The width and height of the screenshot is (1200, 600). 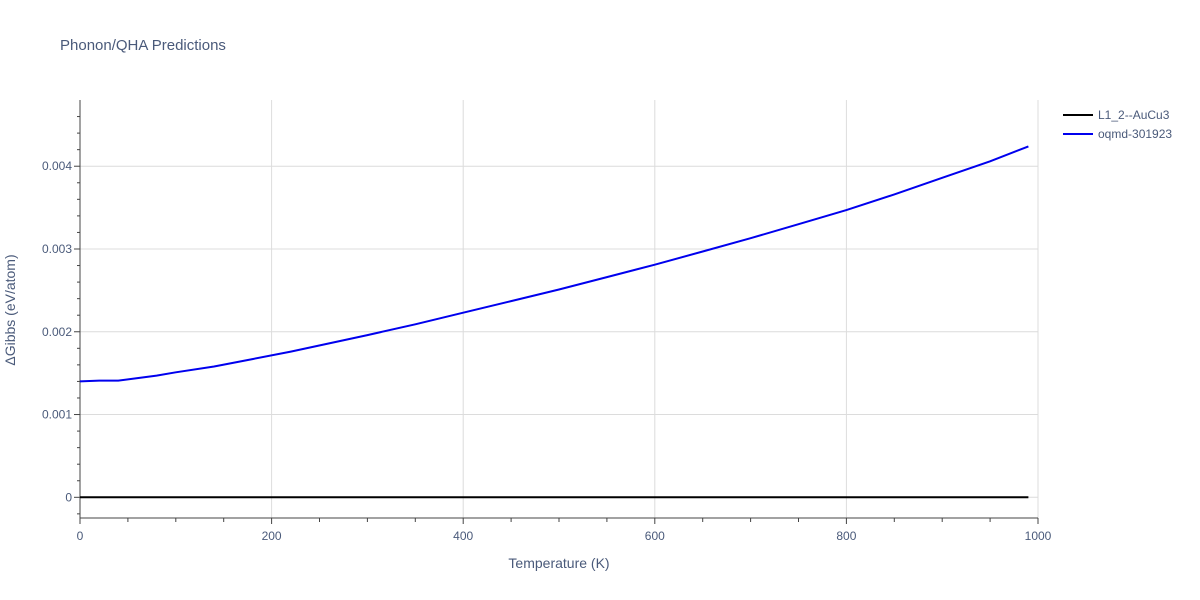 What do you see at coordinates (68, 497) in the screenshot?
I see `y-tick-label: 0` at bounding box center [68, 497].